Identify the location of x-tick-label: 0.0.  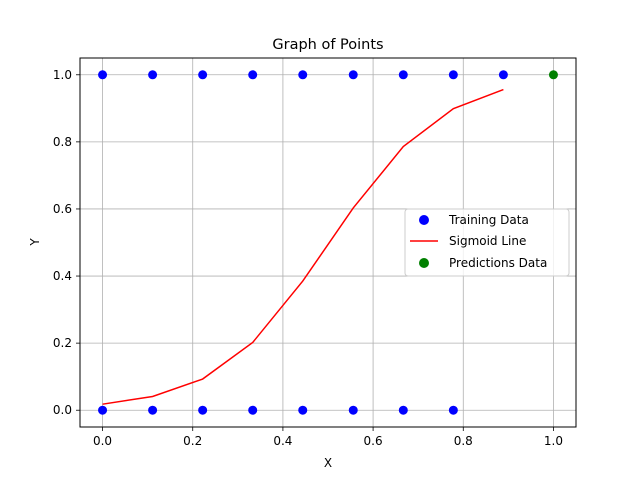
(102, 441).